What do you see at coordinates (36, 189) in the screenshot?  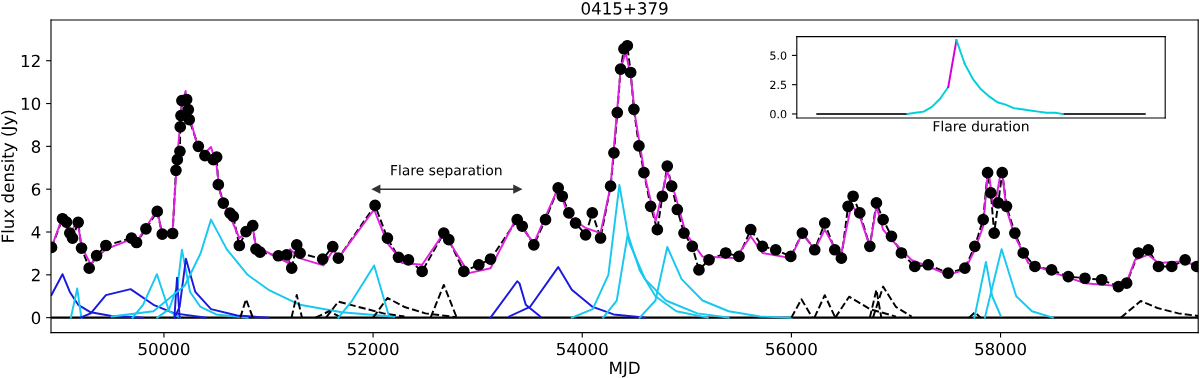 I see `y-tick-label: 6` at bounding box center [36, 189].